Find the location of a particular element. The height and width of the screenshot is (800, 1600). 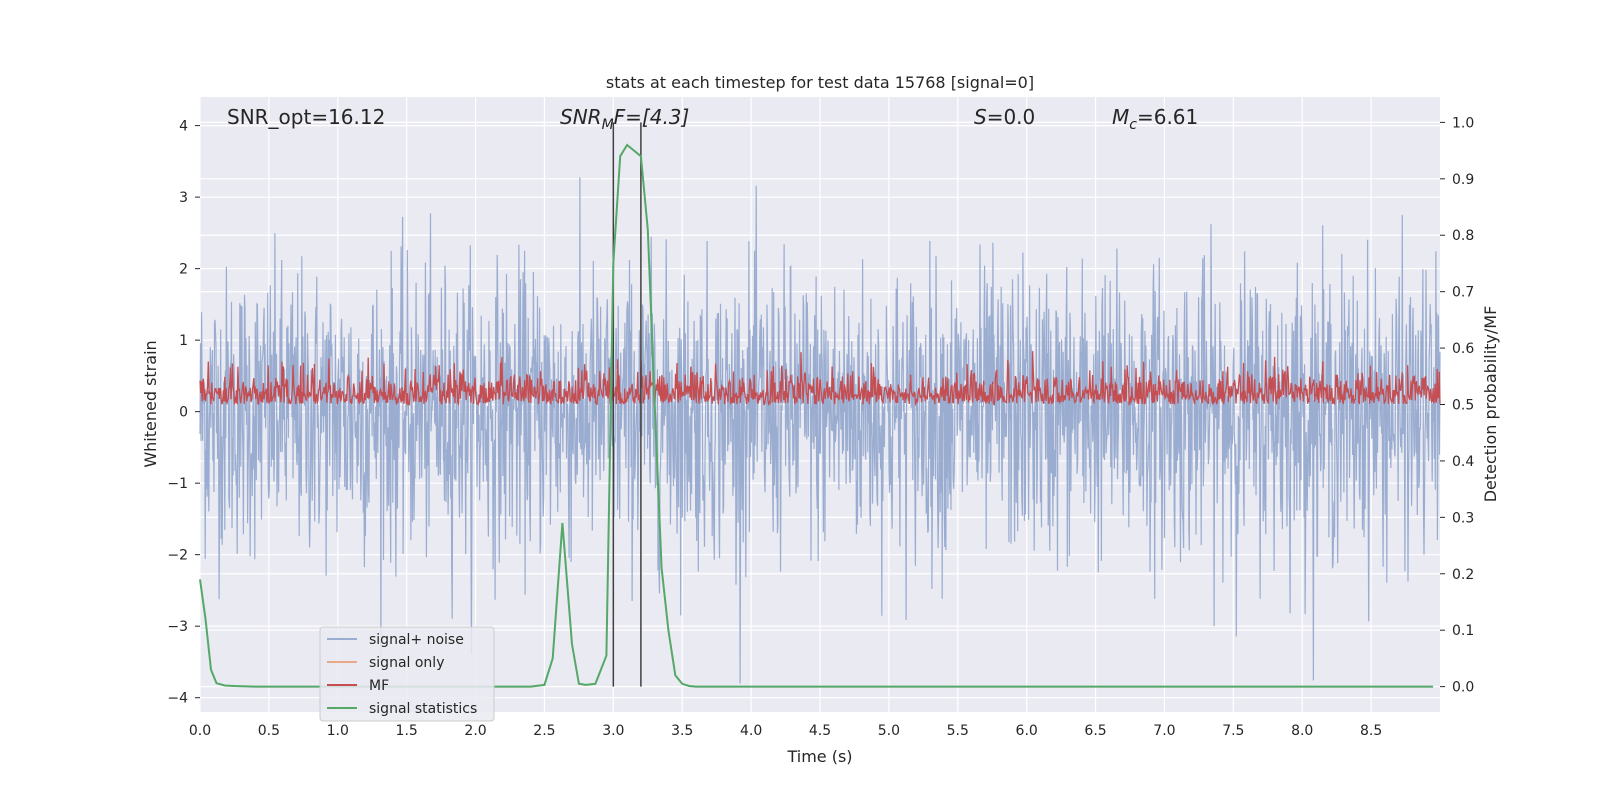

y-left-tick-label-4: 0 is located at coordinates (183, 413).